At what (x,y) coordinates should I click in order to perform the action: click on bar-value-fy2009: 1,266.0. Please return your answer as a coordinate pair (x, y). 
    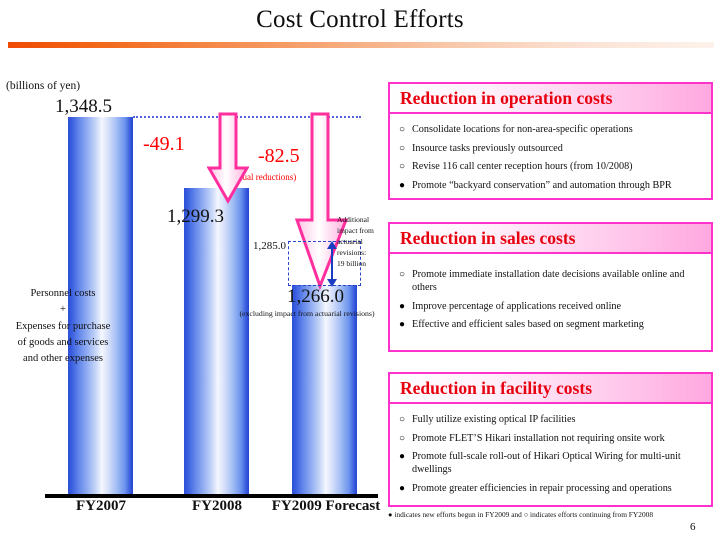
    Looking at the image, I should click on (315, 296).